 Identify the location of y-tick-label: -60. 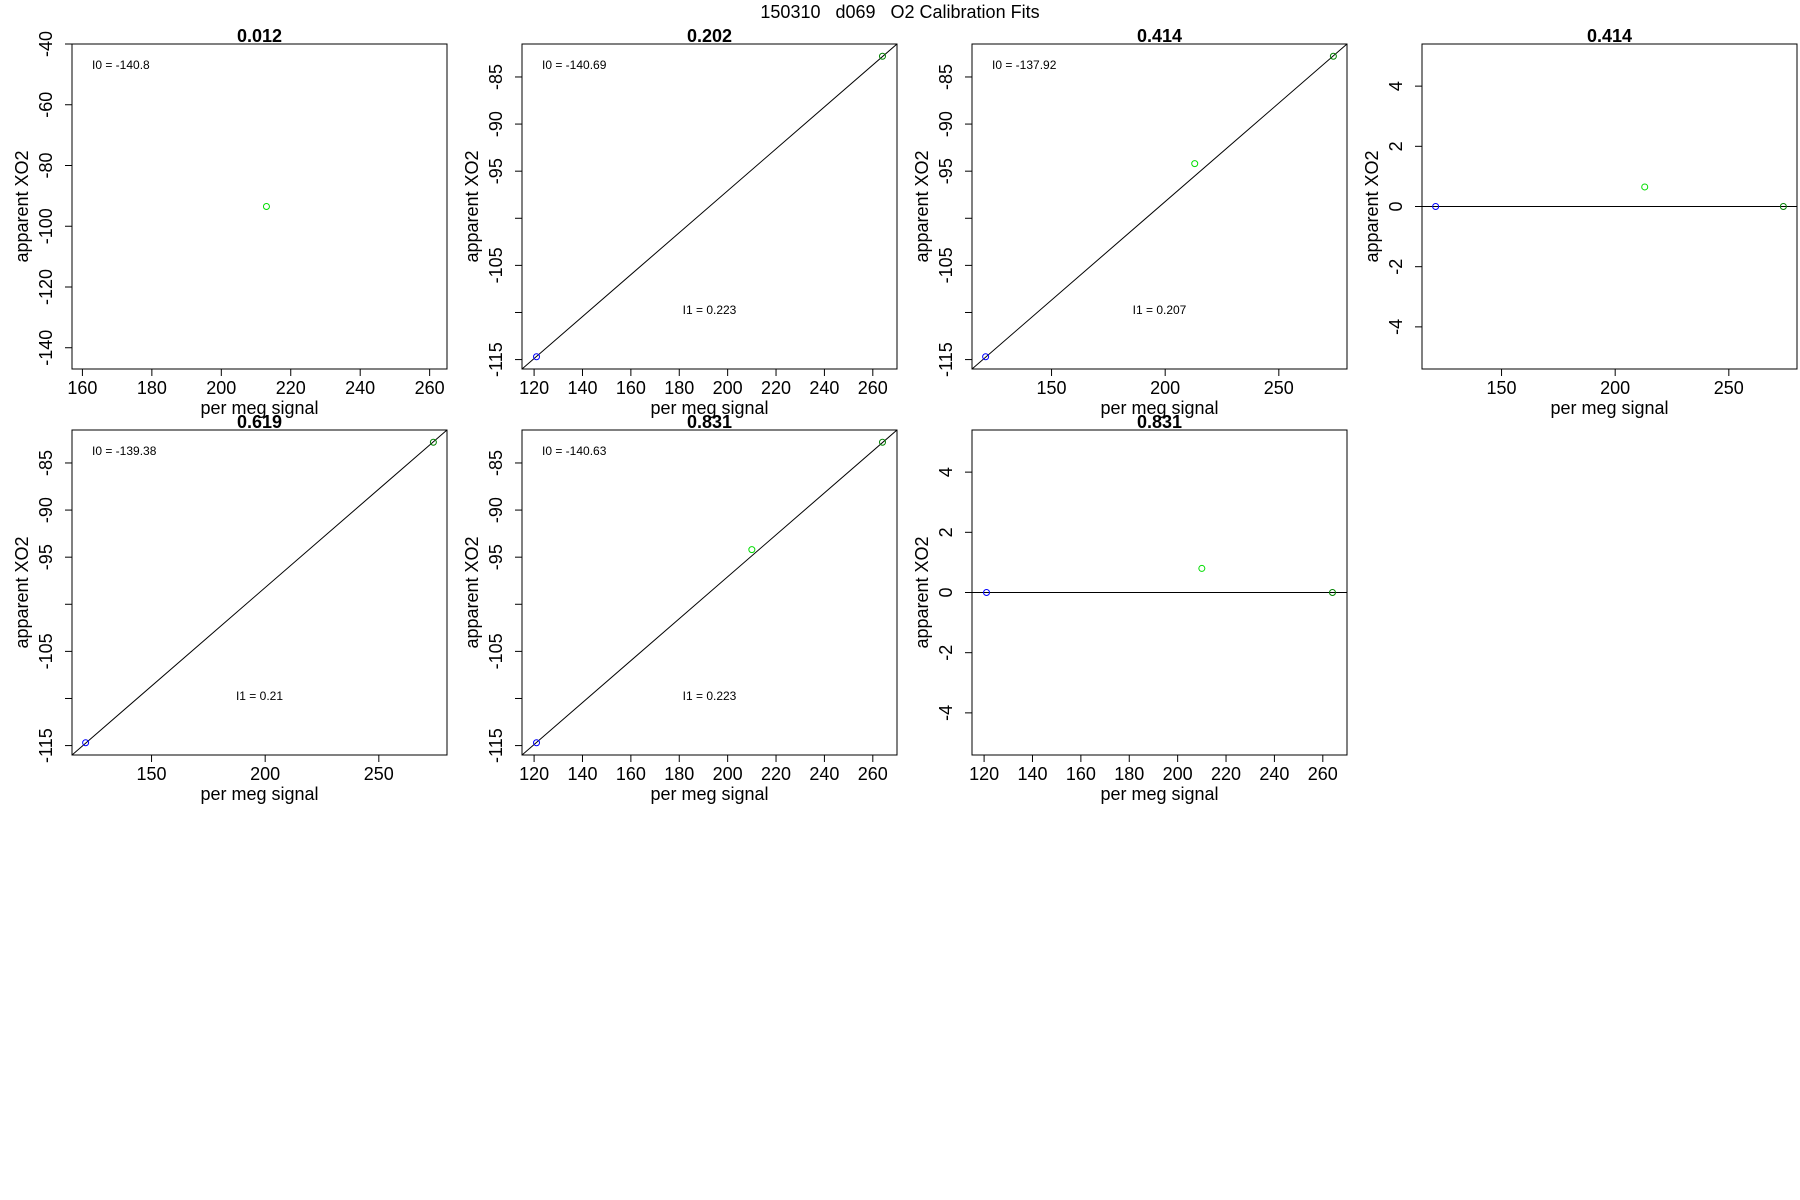
(46, 105).